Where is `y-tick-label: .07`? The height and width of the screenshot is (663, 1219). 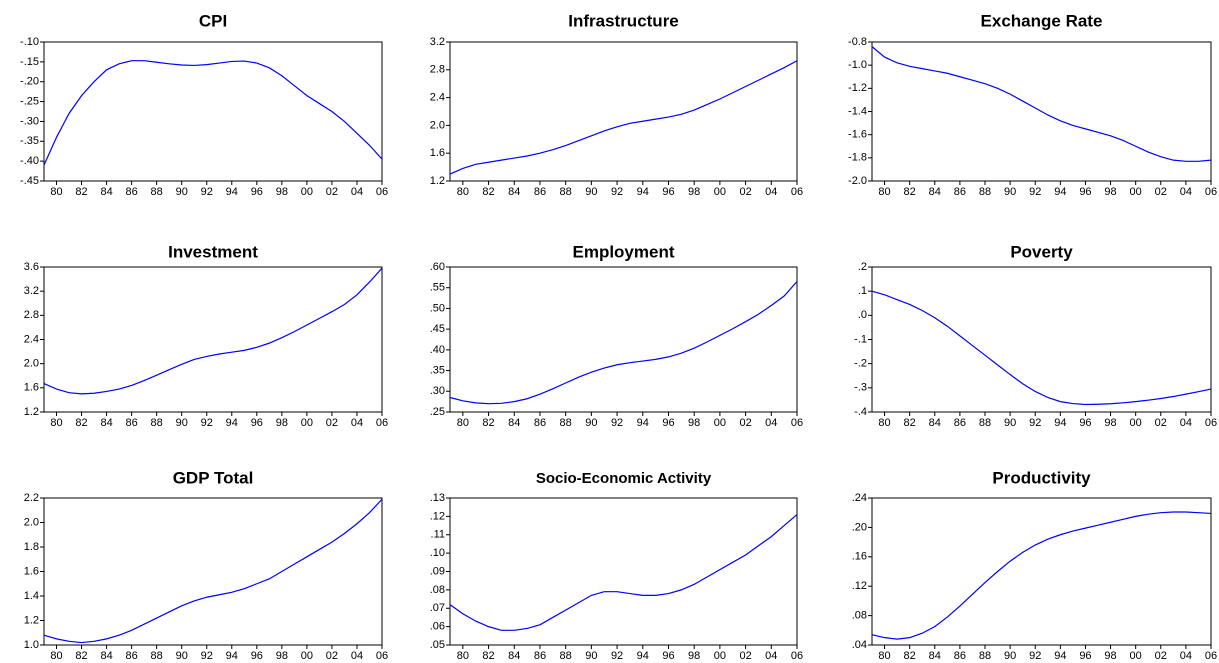
y-tick-label: .07 is located at coordinates (437, 608).